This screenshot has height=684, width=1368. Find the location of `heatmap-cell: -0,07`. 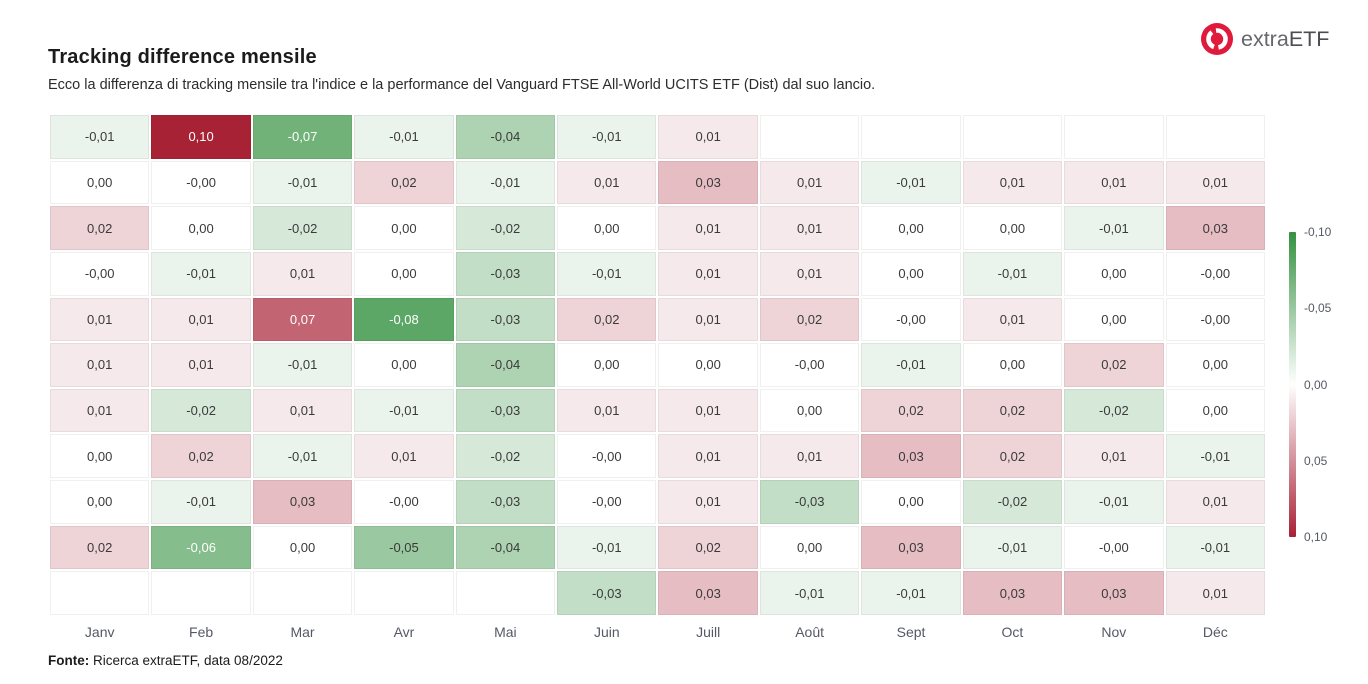

heatmap-cell: -0,07 is located at coordinates (302, 137).